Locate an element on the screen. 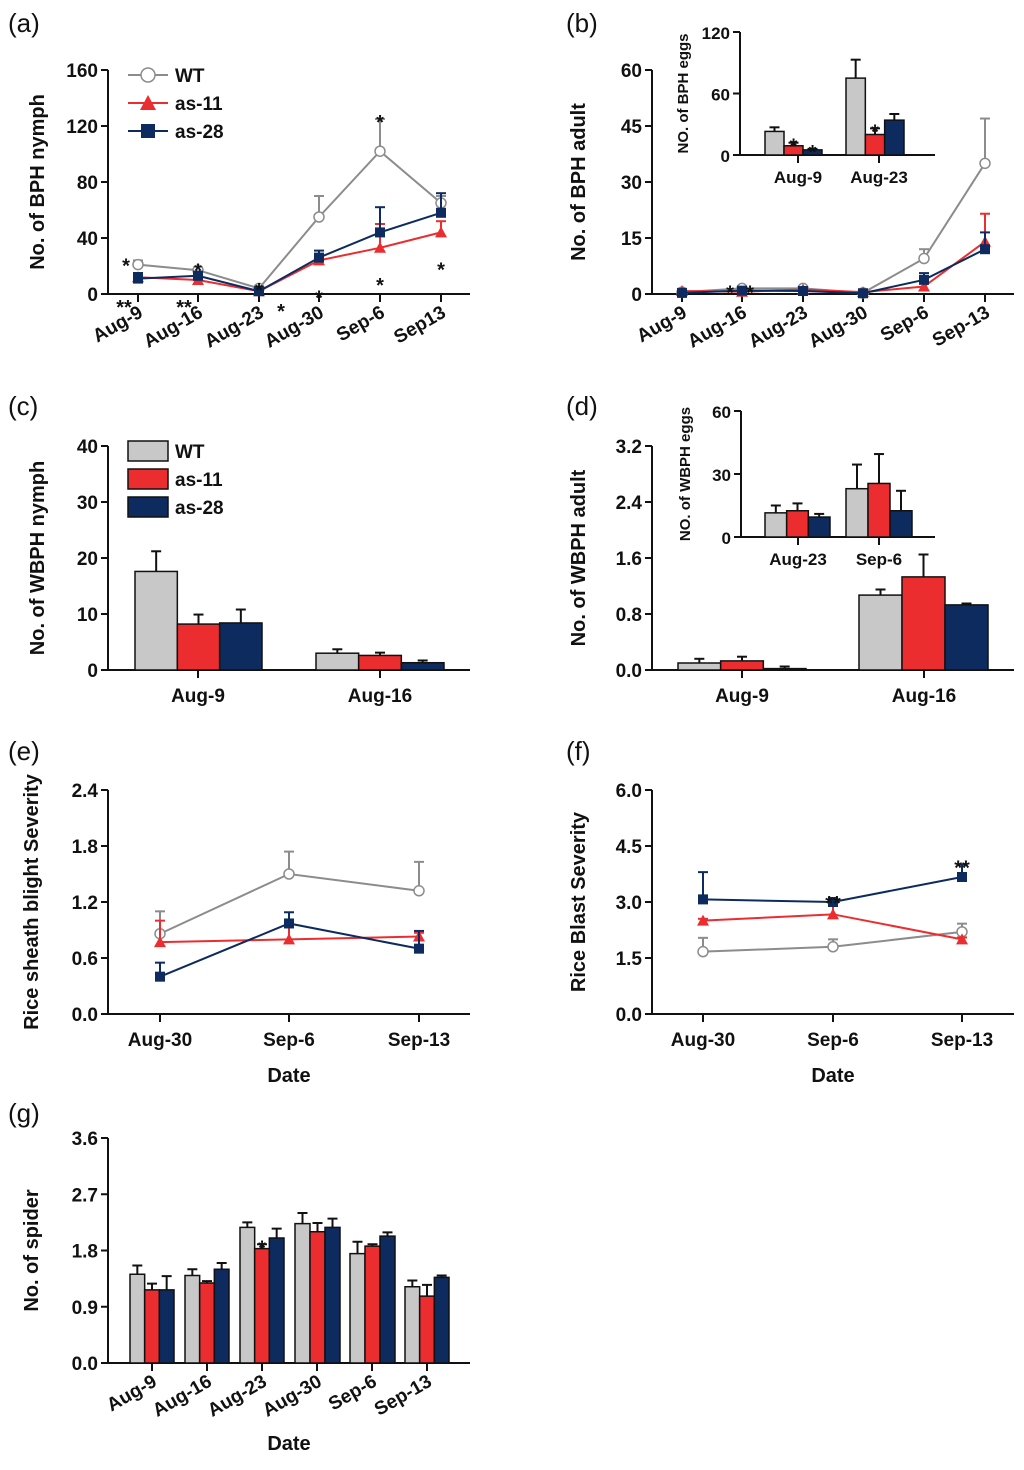  inset-chart-d: 0 30 60 Aug-23 Sep-6 NO. of WBPH eggs is located at coordinates (806, 486).